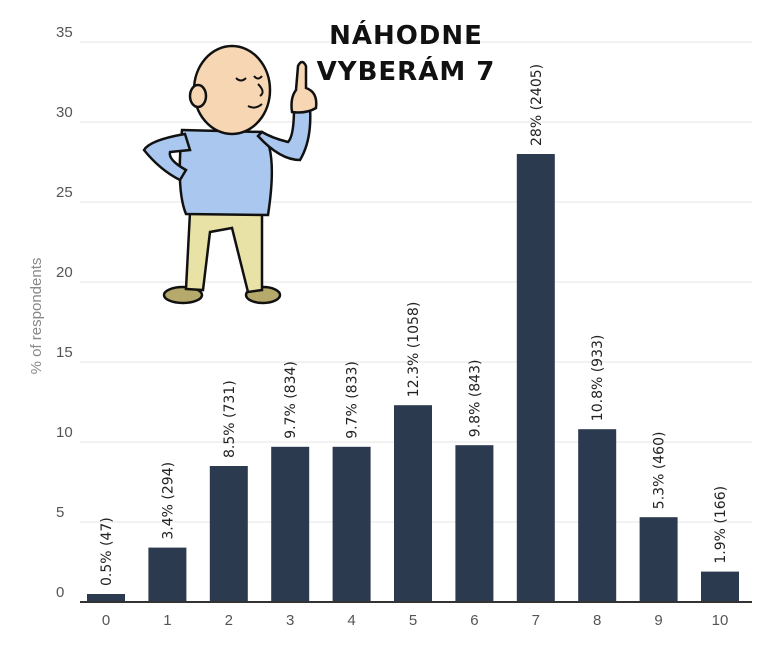  I want to click on data-label-7: 28% (2405), so click(537, 105).